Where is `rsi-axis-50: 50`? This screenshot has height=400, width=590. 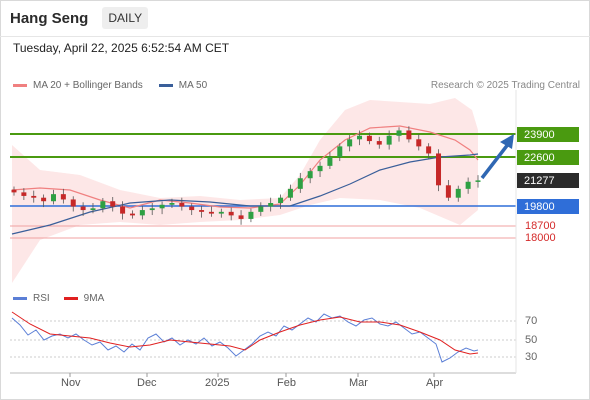
rsi-axis-50: 50 is located at coordinates (531, 340).